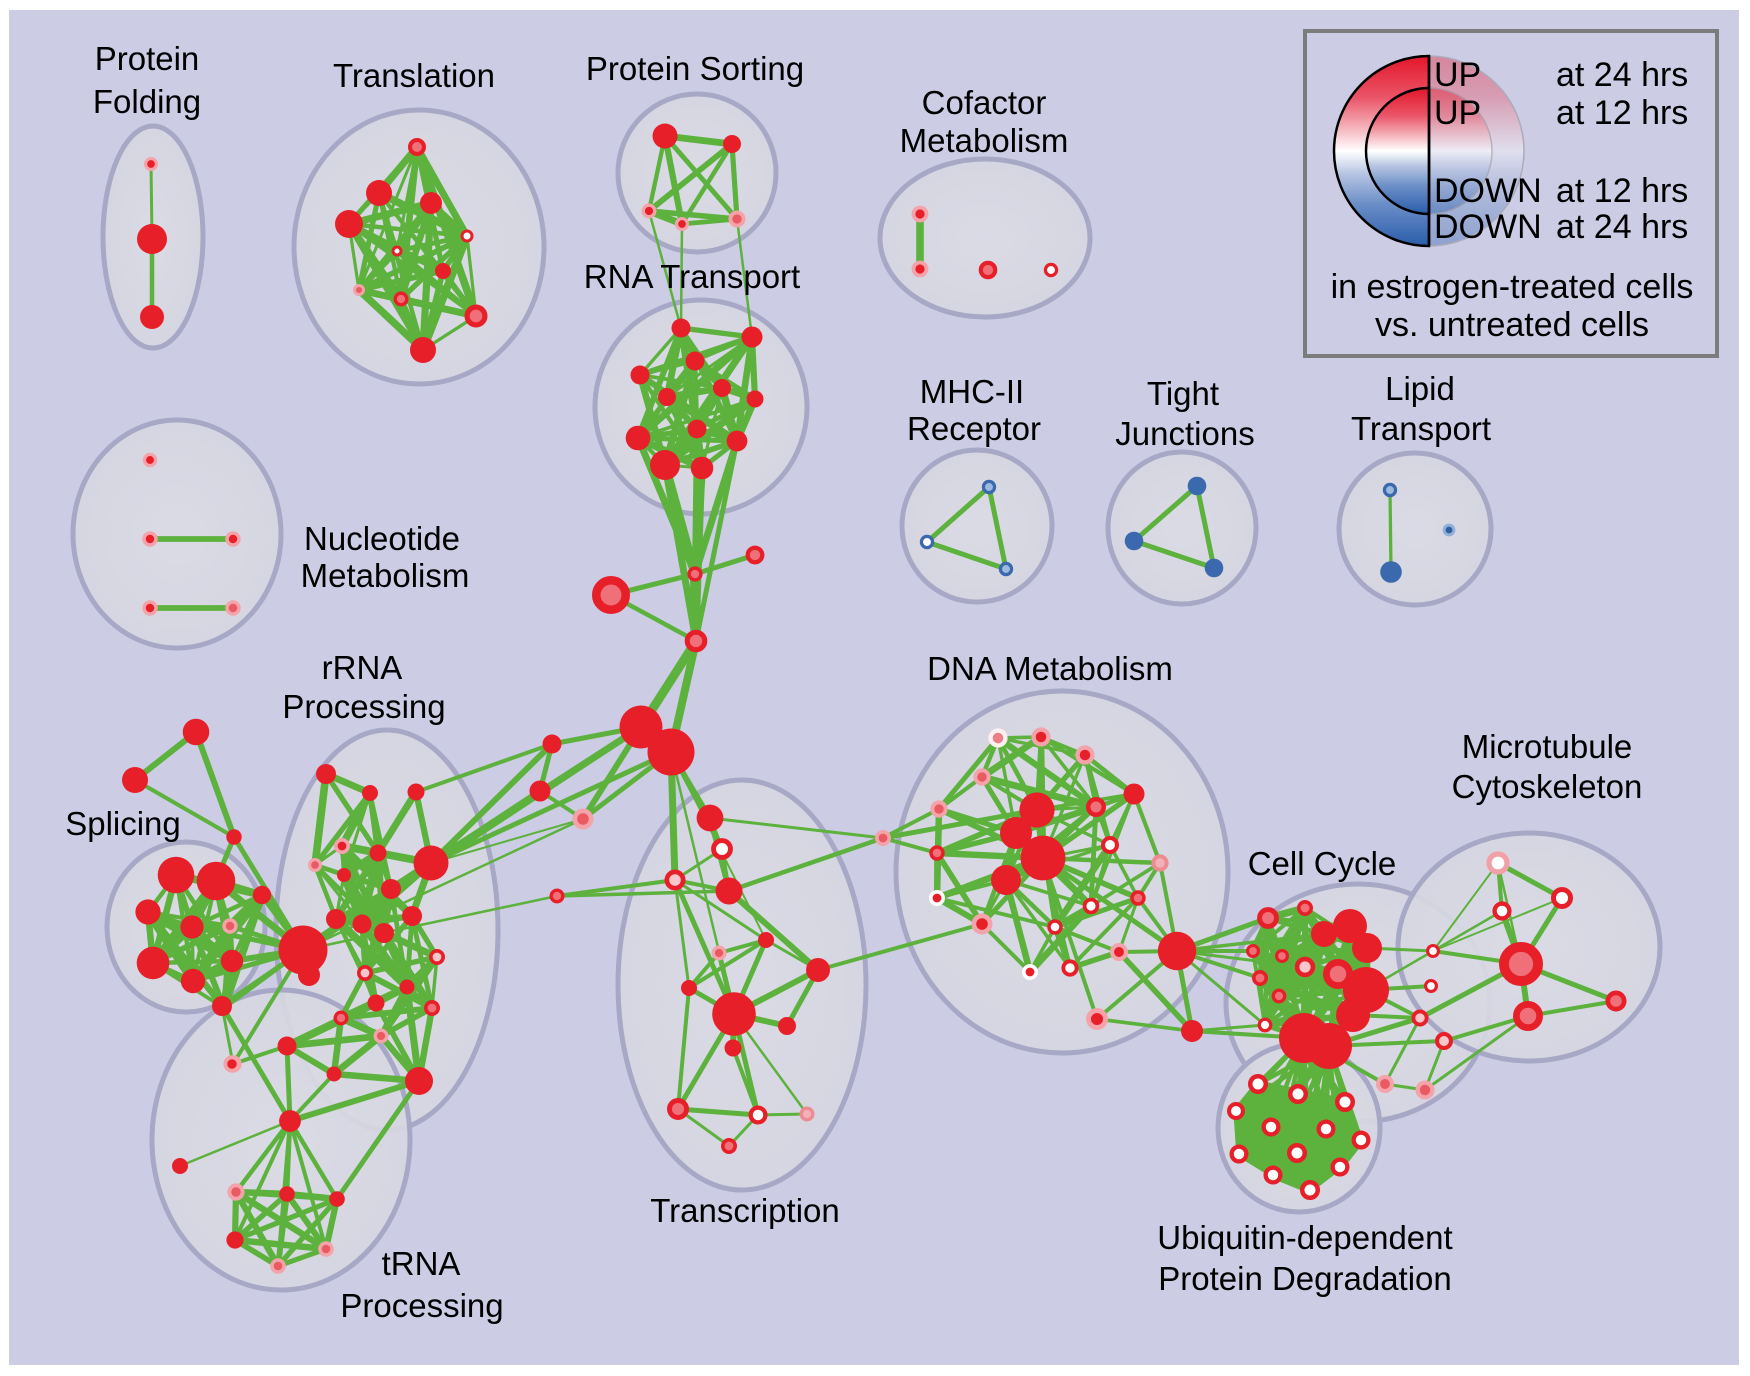 Image resolution: width=1750 pixels, height=1376 pixels. Describe the element at coordinates (414, 75) in the screenshot. I see `svg-text: Translation` at that location.